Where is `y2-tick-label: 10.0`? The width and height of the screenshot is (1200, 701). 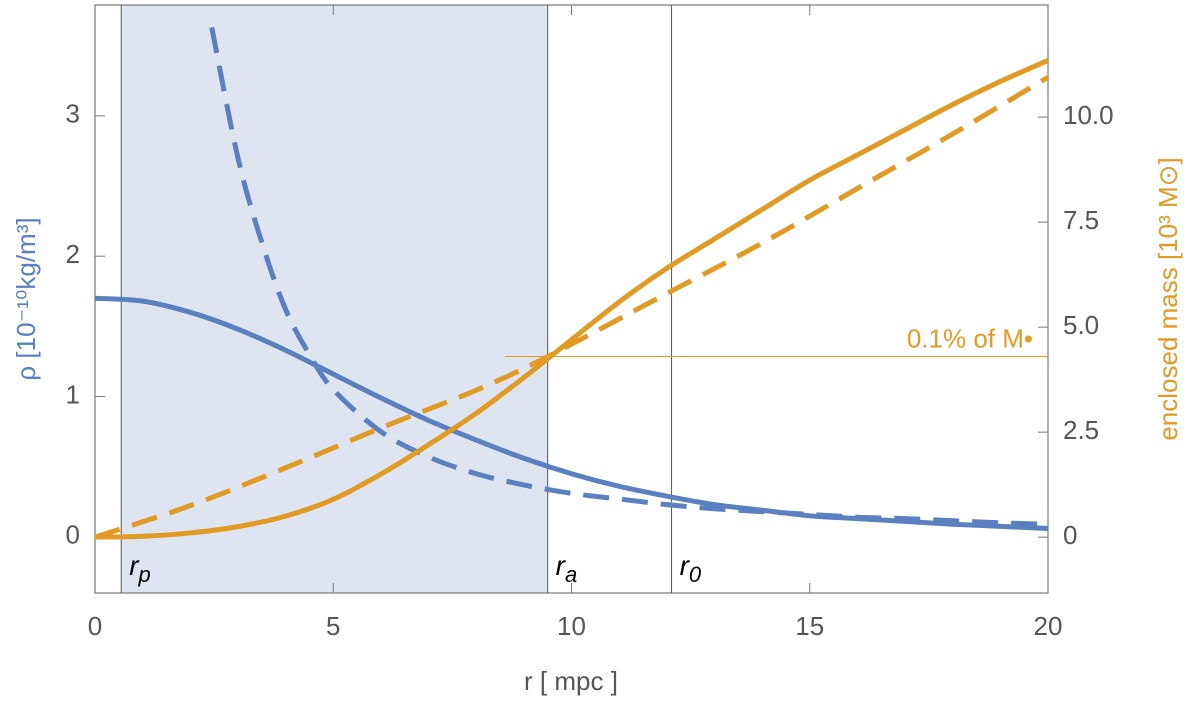
y2-tick-label: 10.0 is located at coordinates (1088, 115).